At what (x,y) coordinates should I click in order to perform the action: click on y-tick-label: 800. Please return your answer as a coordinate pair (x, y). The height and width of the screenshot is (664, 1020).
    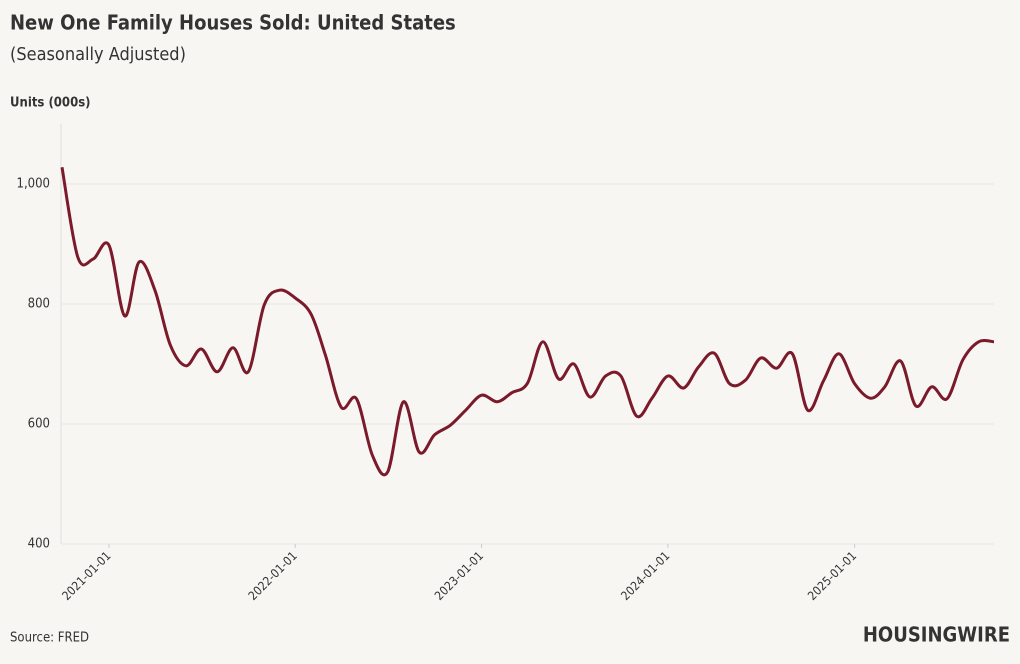
    Looking at the image, I should click on (39, 304).